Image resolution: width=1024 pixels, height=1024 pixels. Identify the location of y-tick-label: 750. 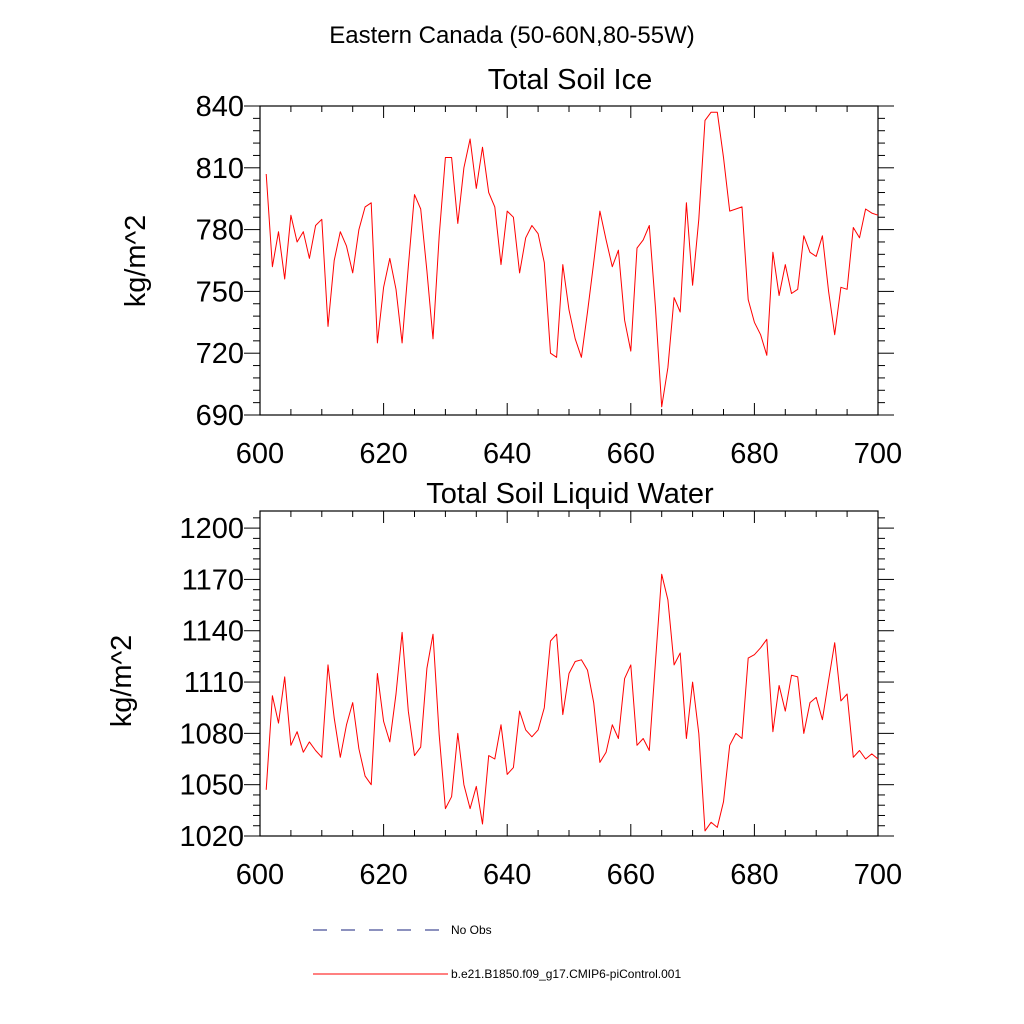
(220, 292).